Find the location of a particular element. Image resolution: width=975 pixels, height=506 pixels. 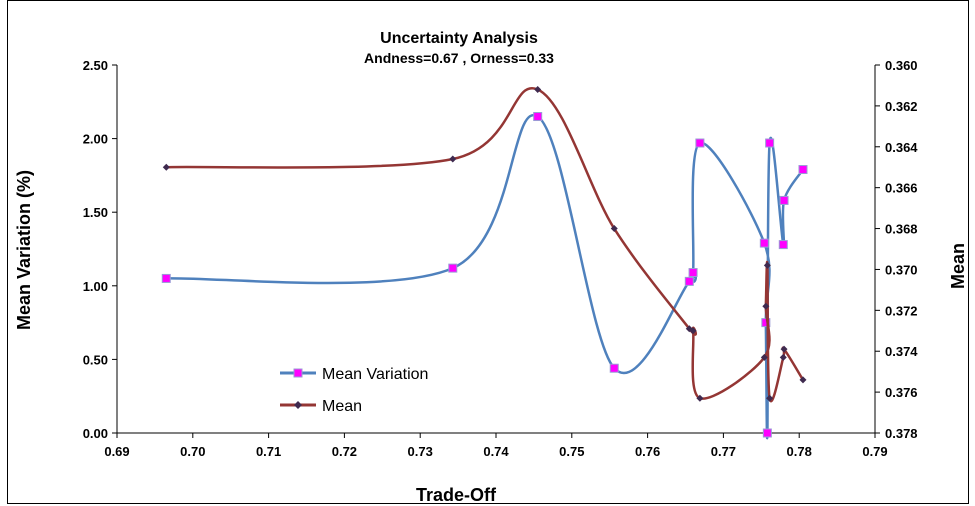

y2-tick-label: 0.374 is located at coordinates (901, 351).